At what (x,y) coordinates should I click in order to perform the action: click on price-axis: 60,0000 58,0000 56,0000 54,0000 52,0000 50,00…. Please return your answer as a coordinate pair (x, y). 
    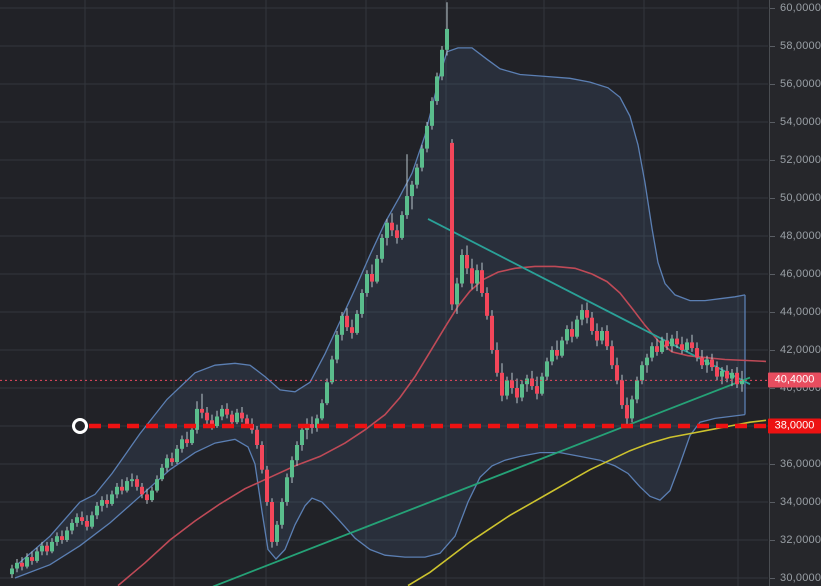
    Looking at the image, I should click on (795, 293).